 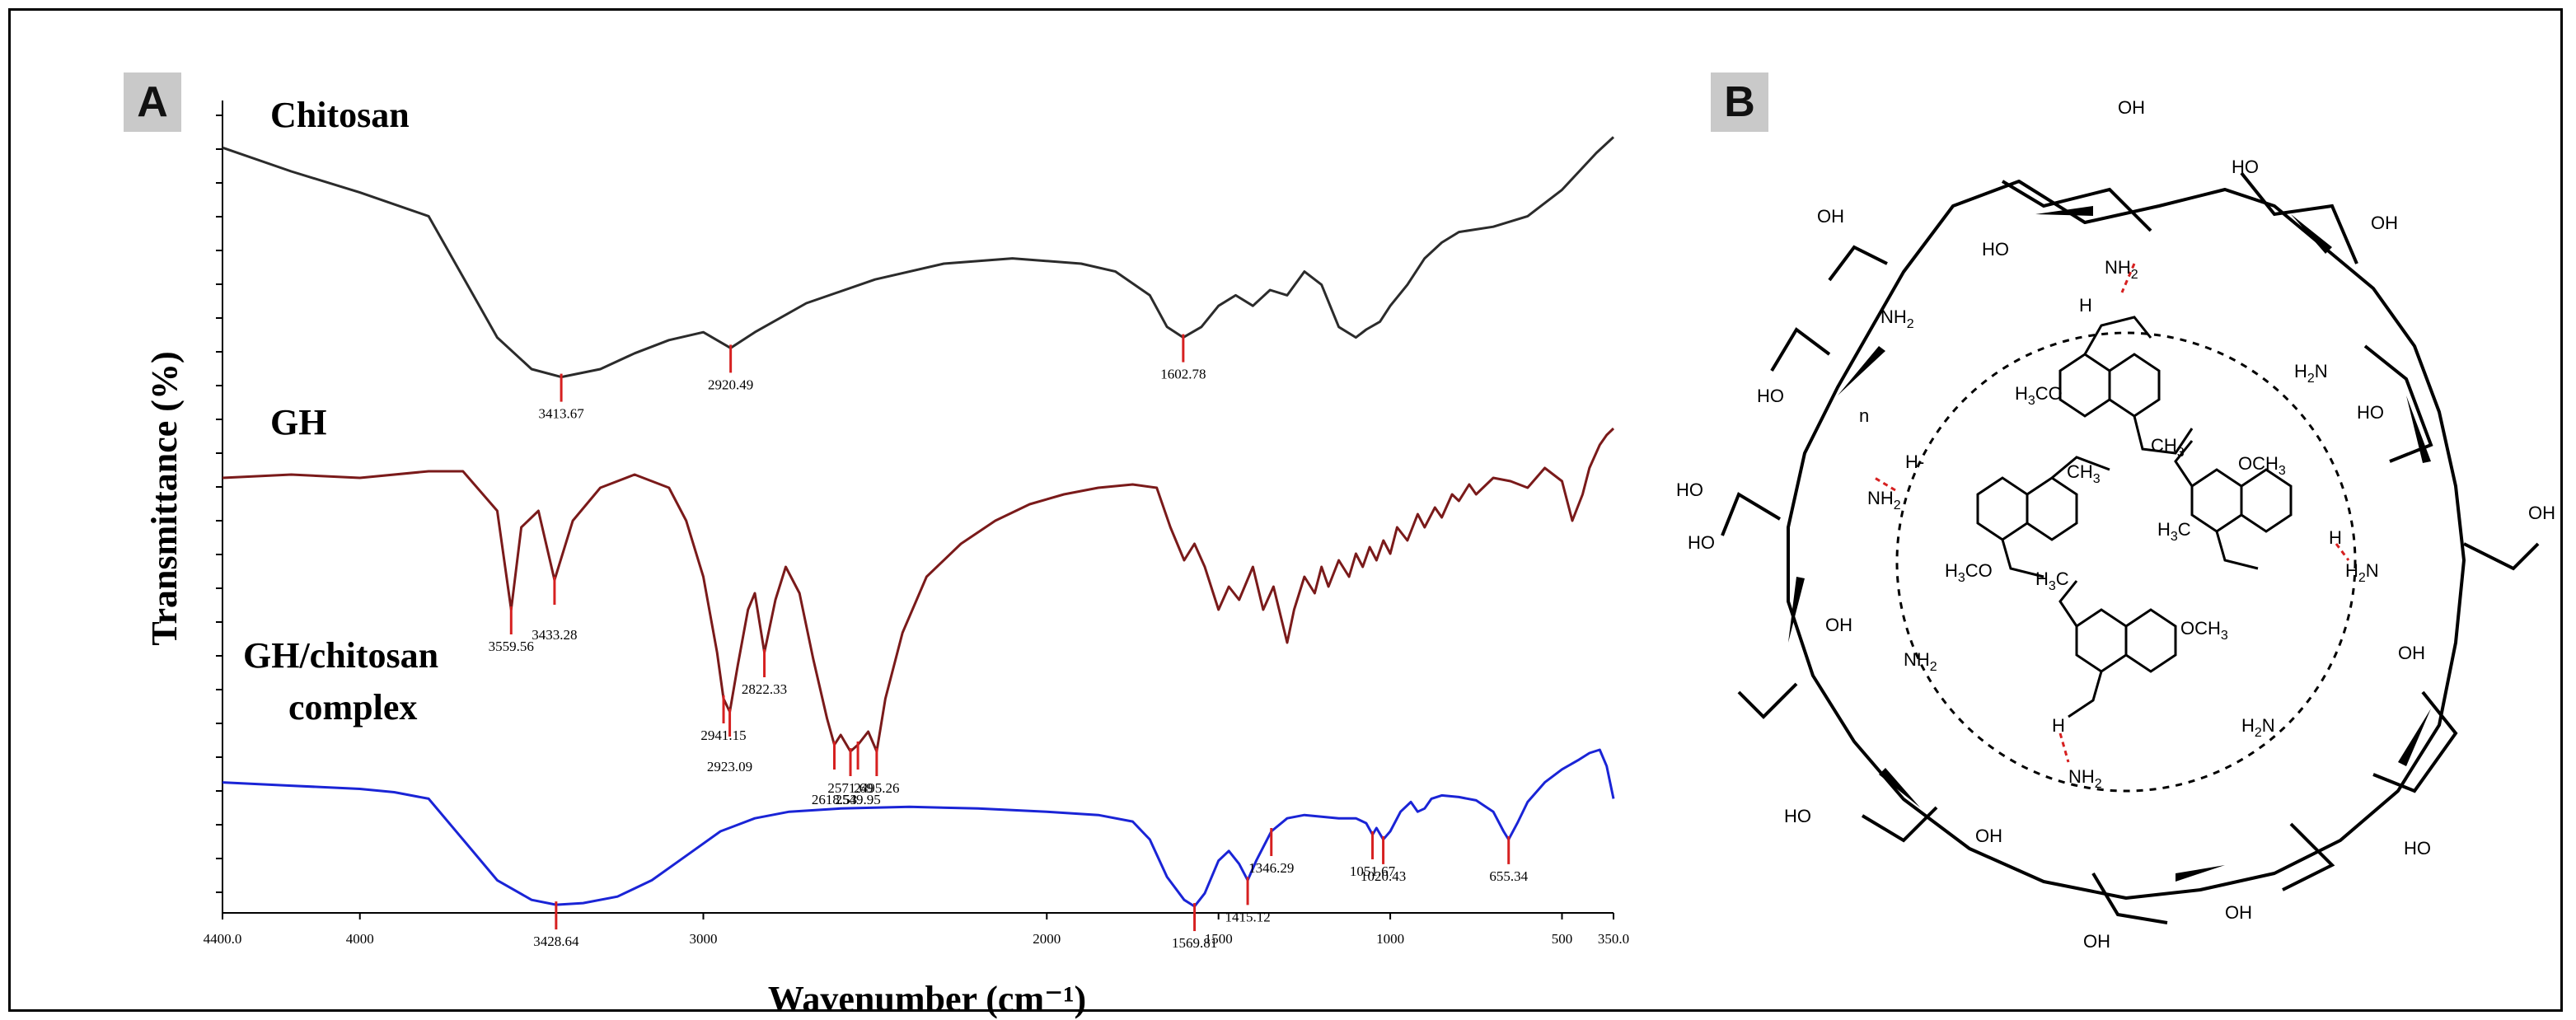 What do you see at coordinates (1739, 102) in the screenshot?
I see `panel-b-label: B` at bounding box center [1739, 102].